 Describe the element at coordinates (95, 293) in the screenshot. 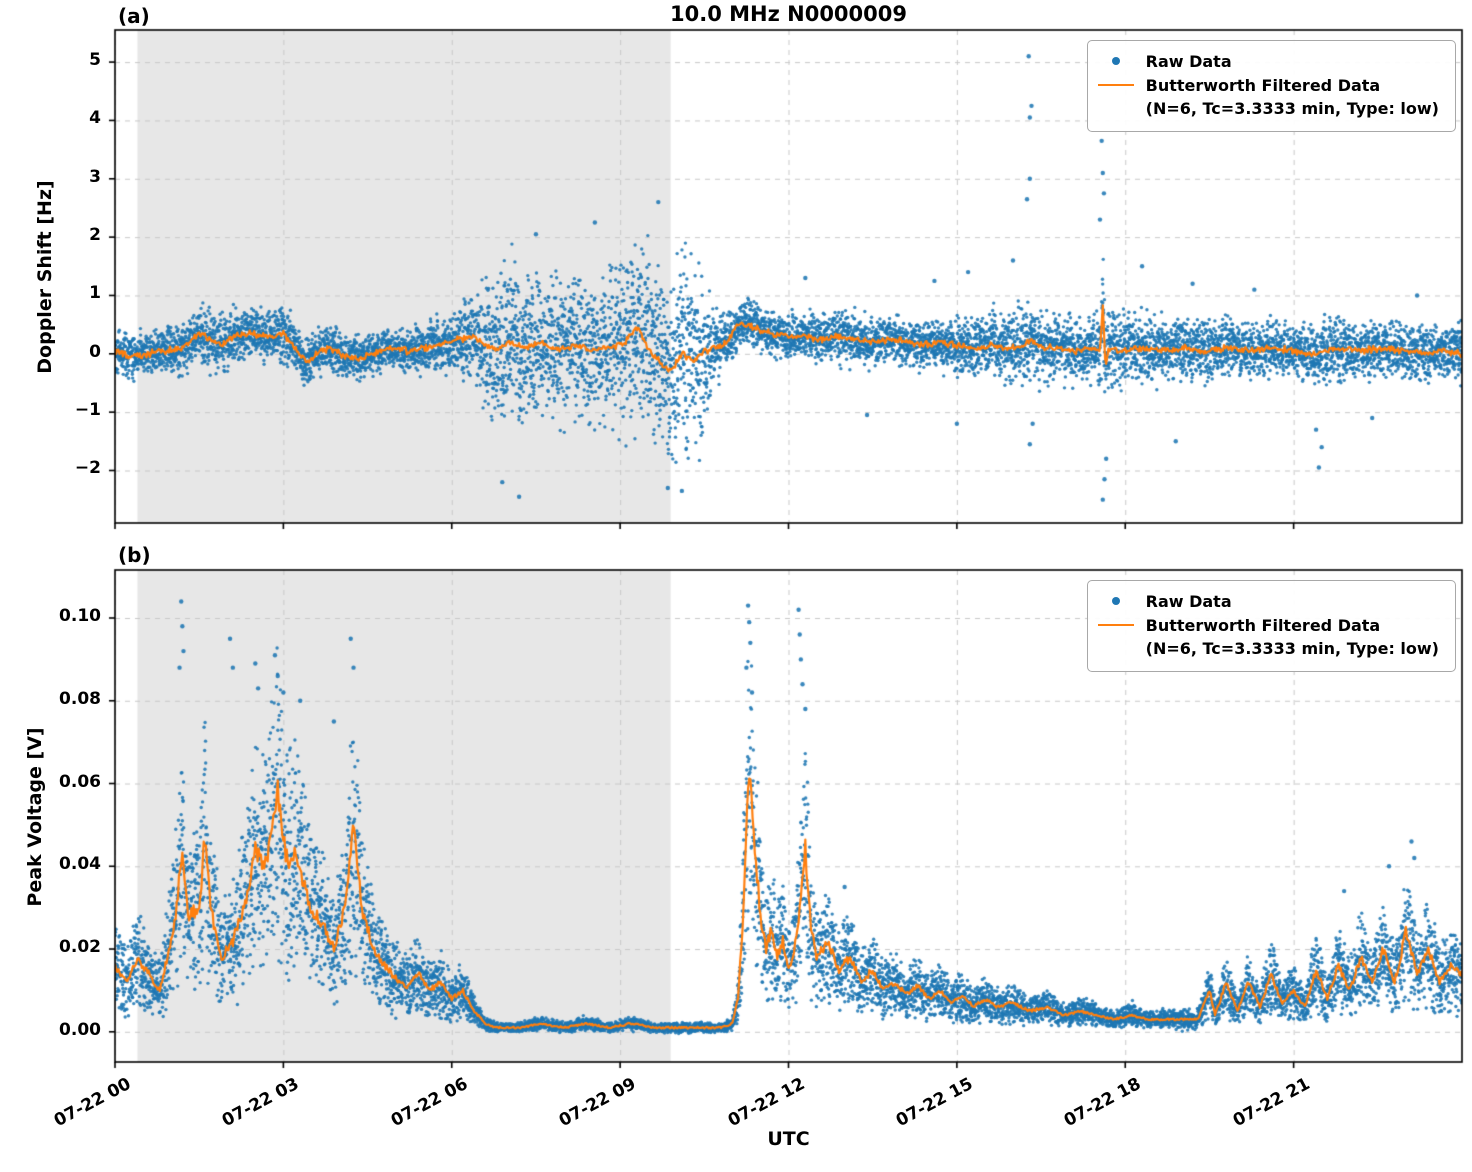

I see `y-tick-label: 1` at that location.